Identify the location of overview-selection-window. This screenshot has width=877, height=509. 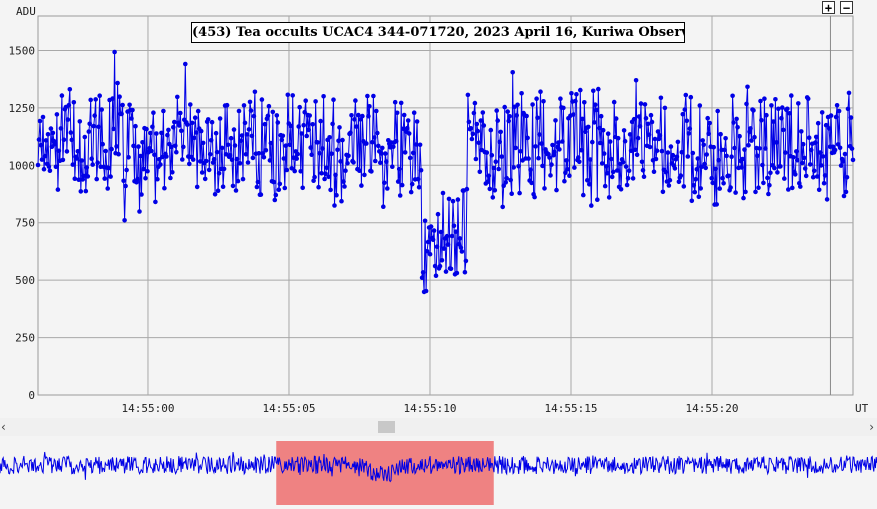
(385, 473).